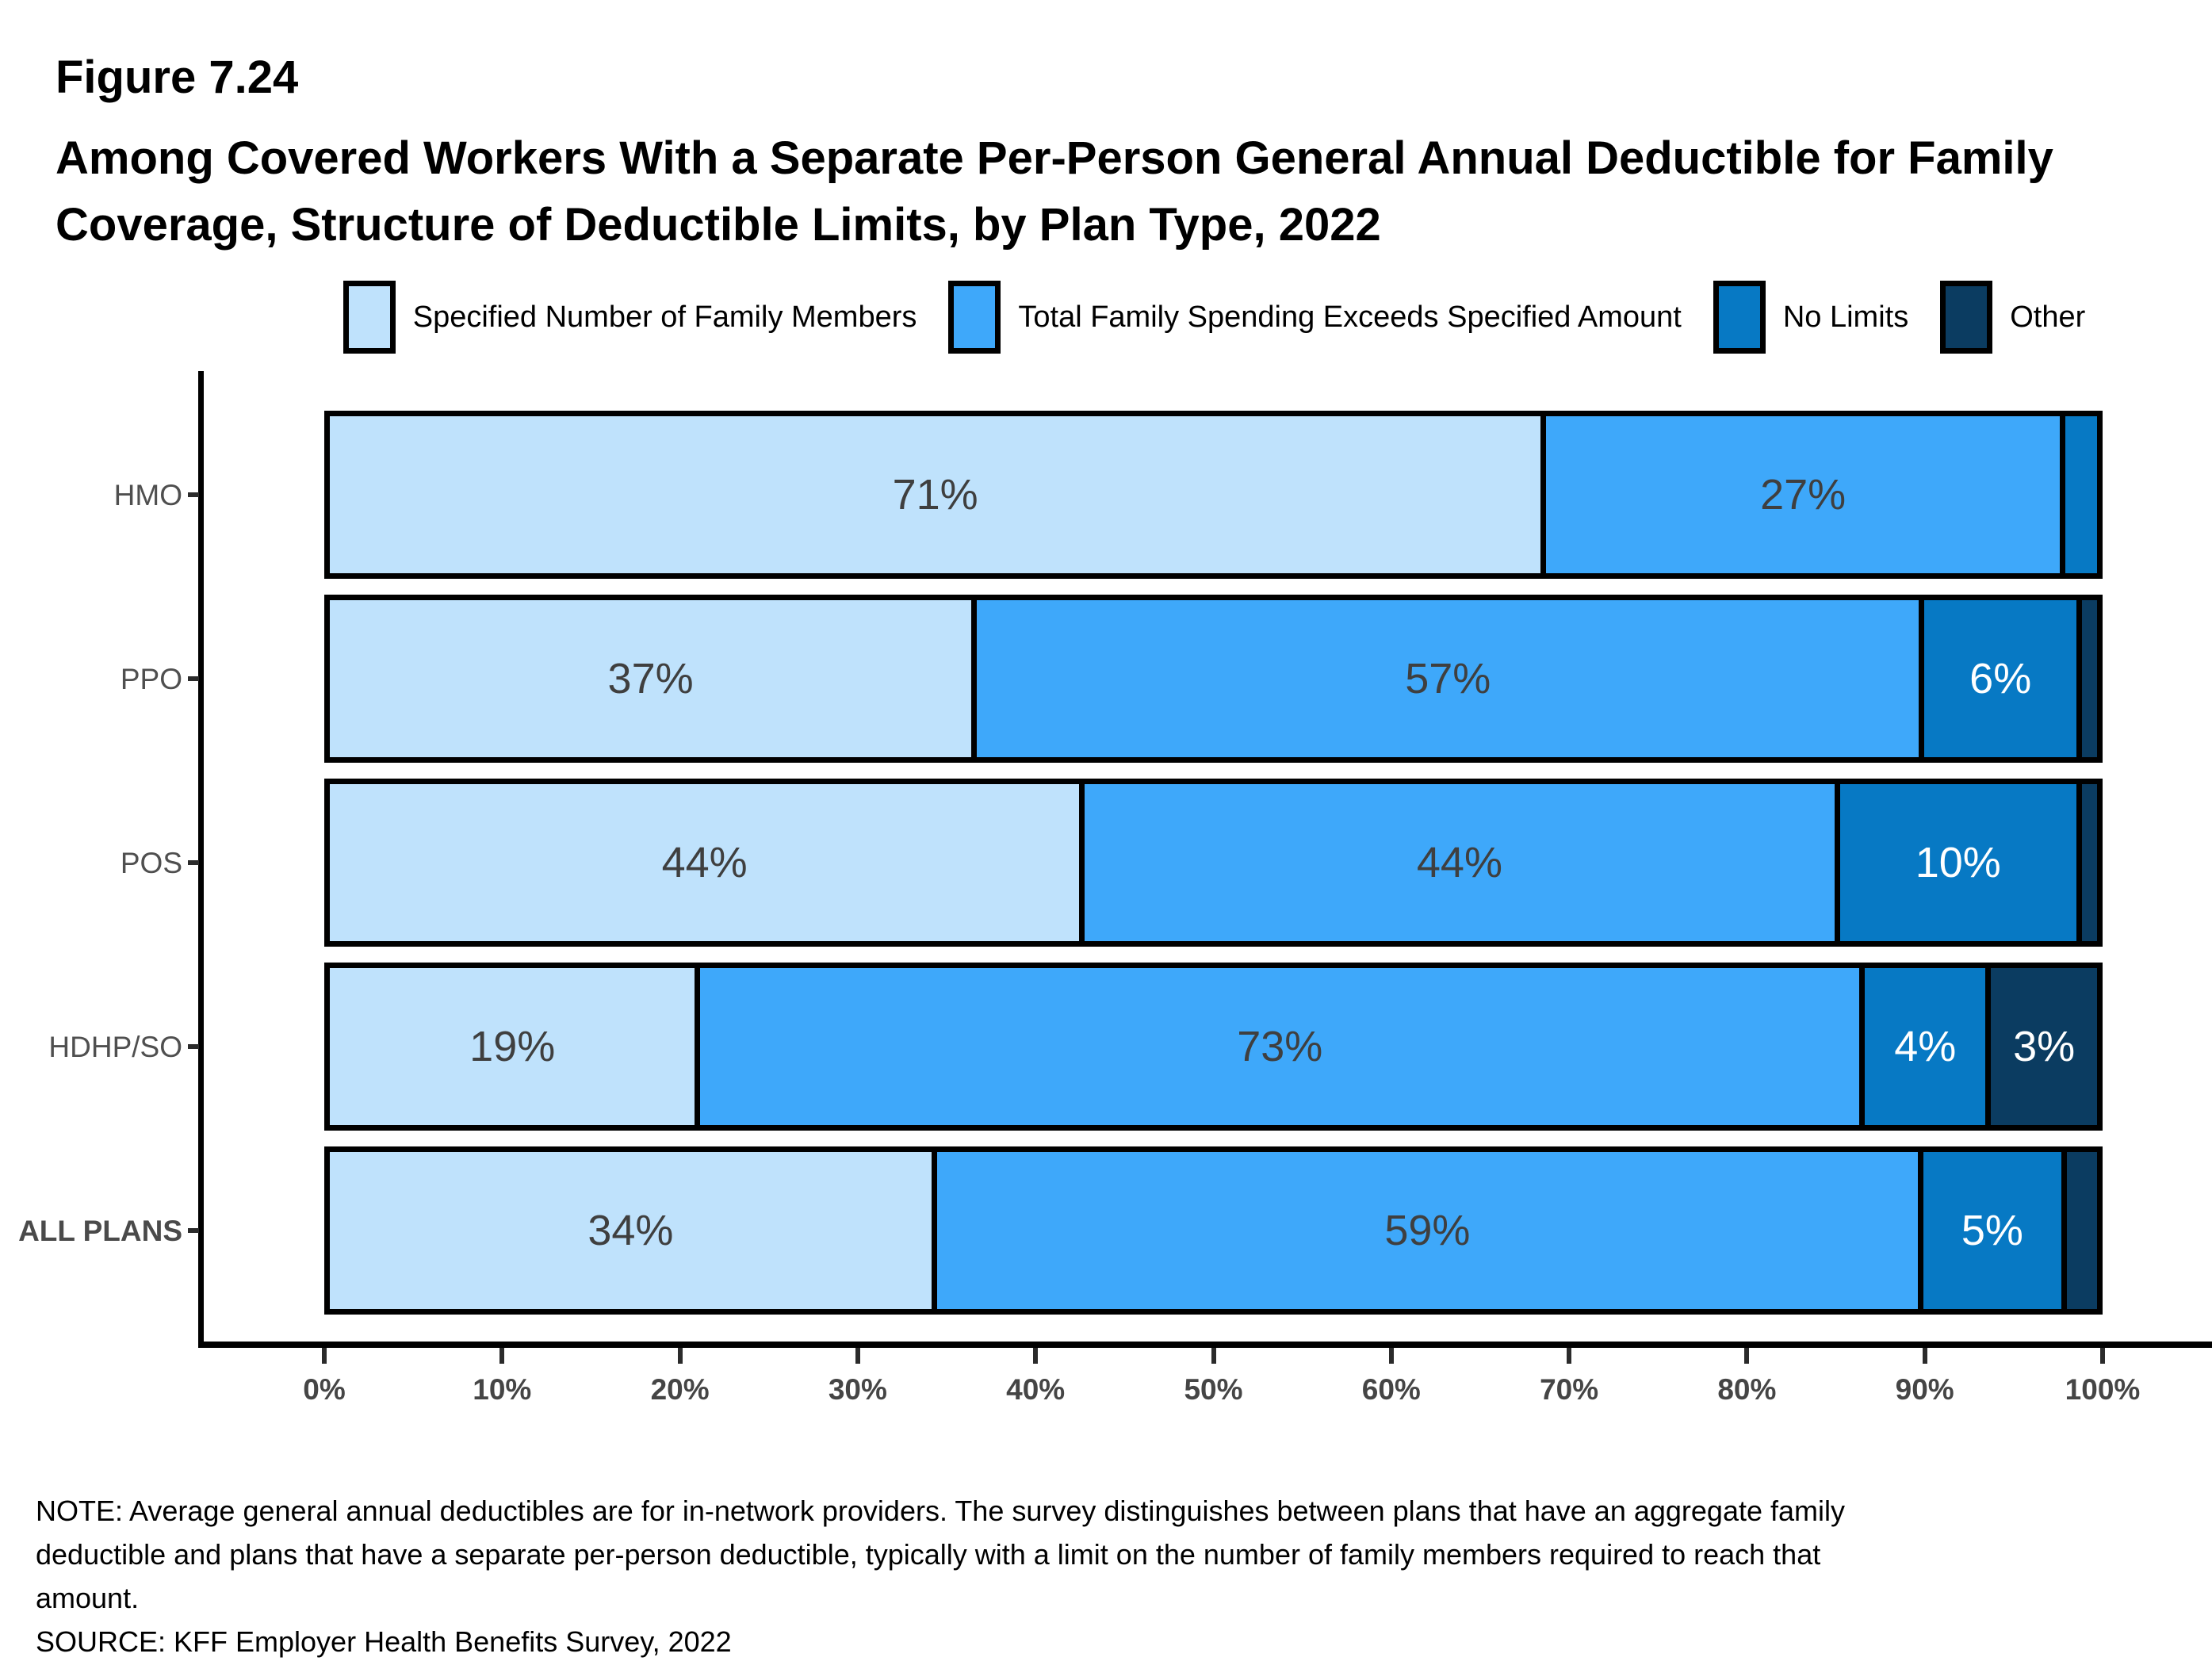 The width and height of the screenshot is (2212, 1665). I want to click on x-axis-tick-label-90: 90%, so click(1925, 1389).